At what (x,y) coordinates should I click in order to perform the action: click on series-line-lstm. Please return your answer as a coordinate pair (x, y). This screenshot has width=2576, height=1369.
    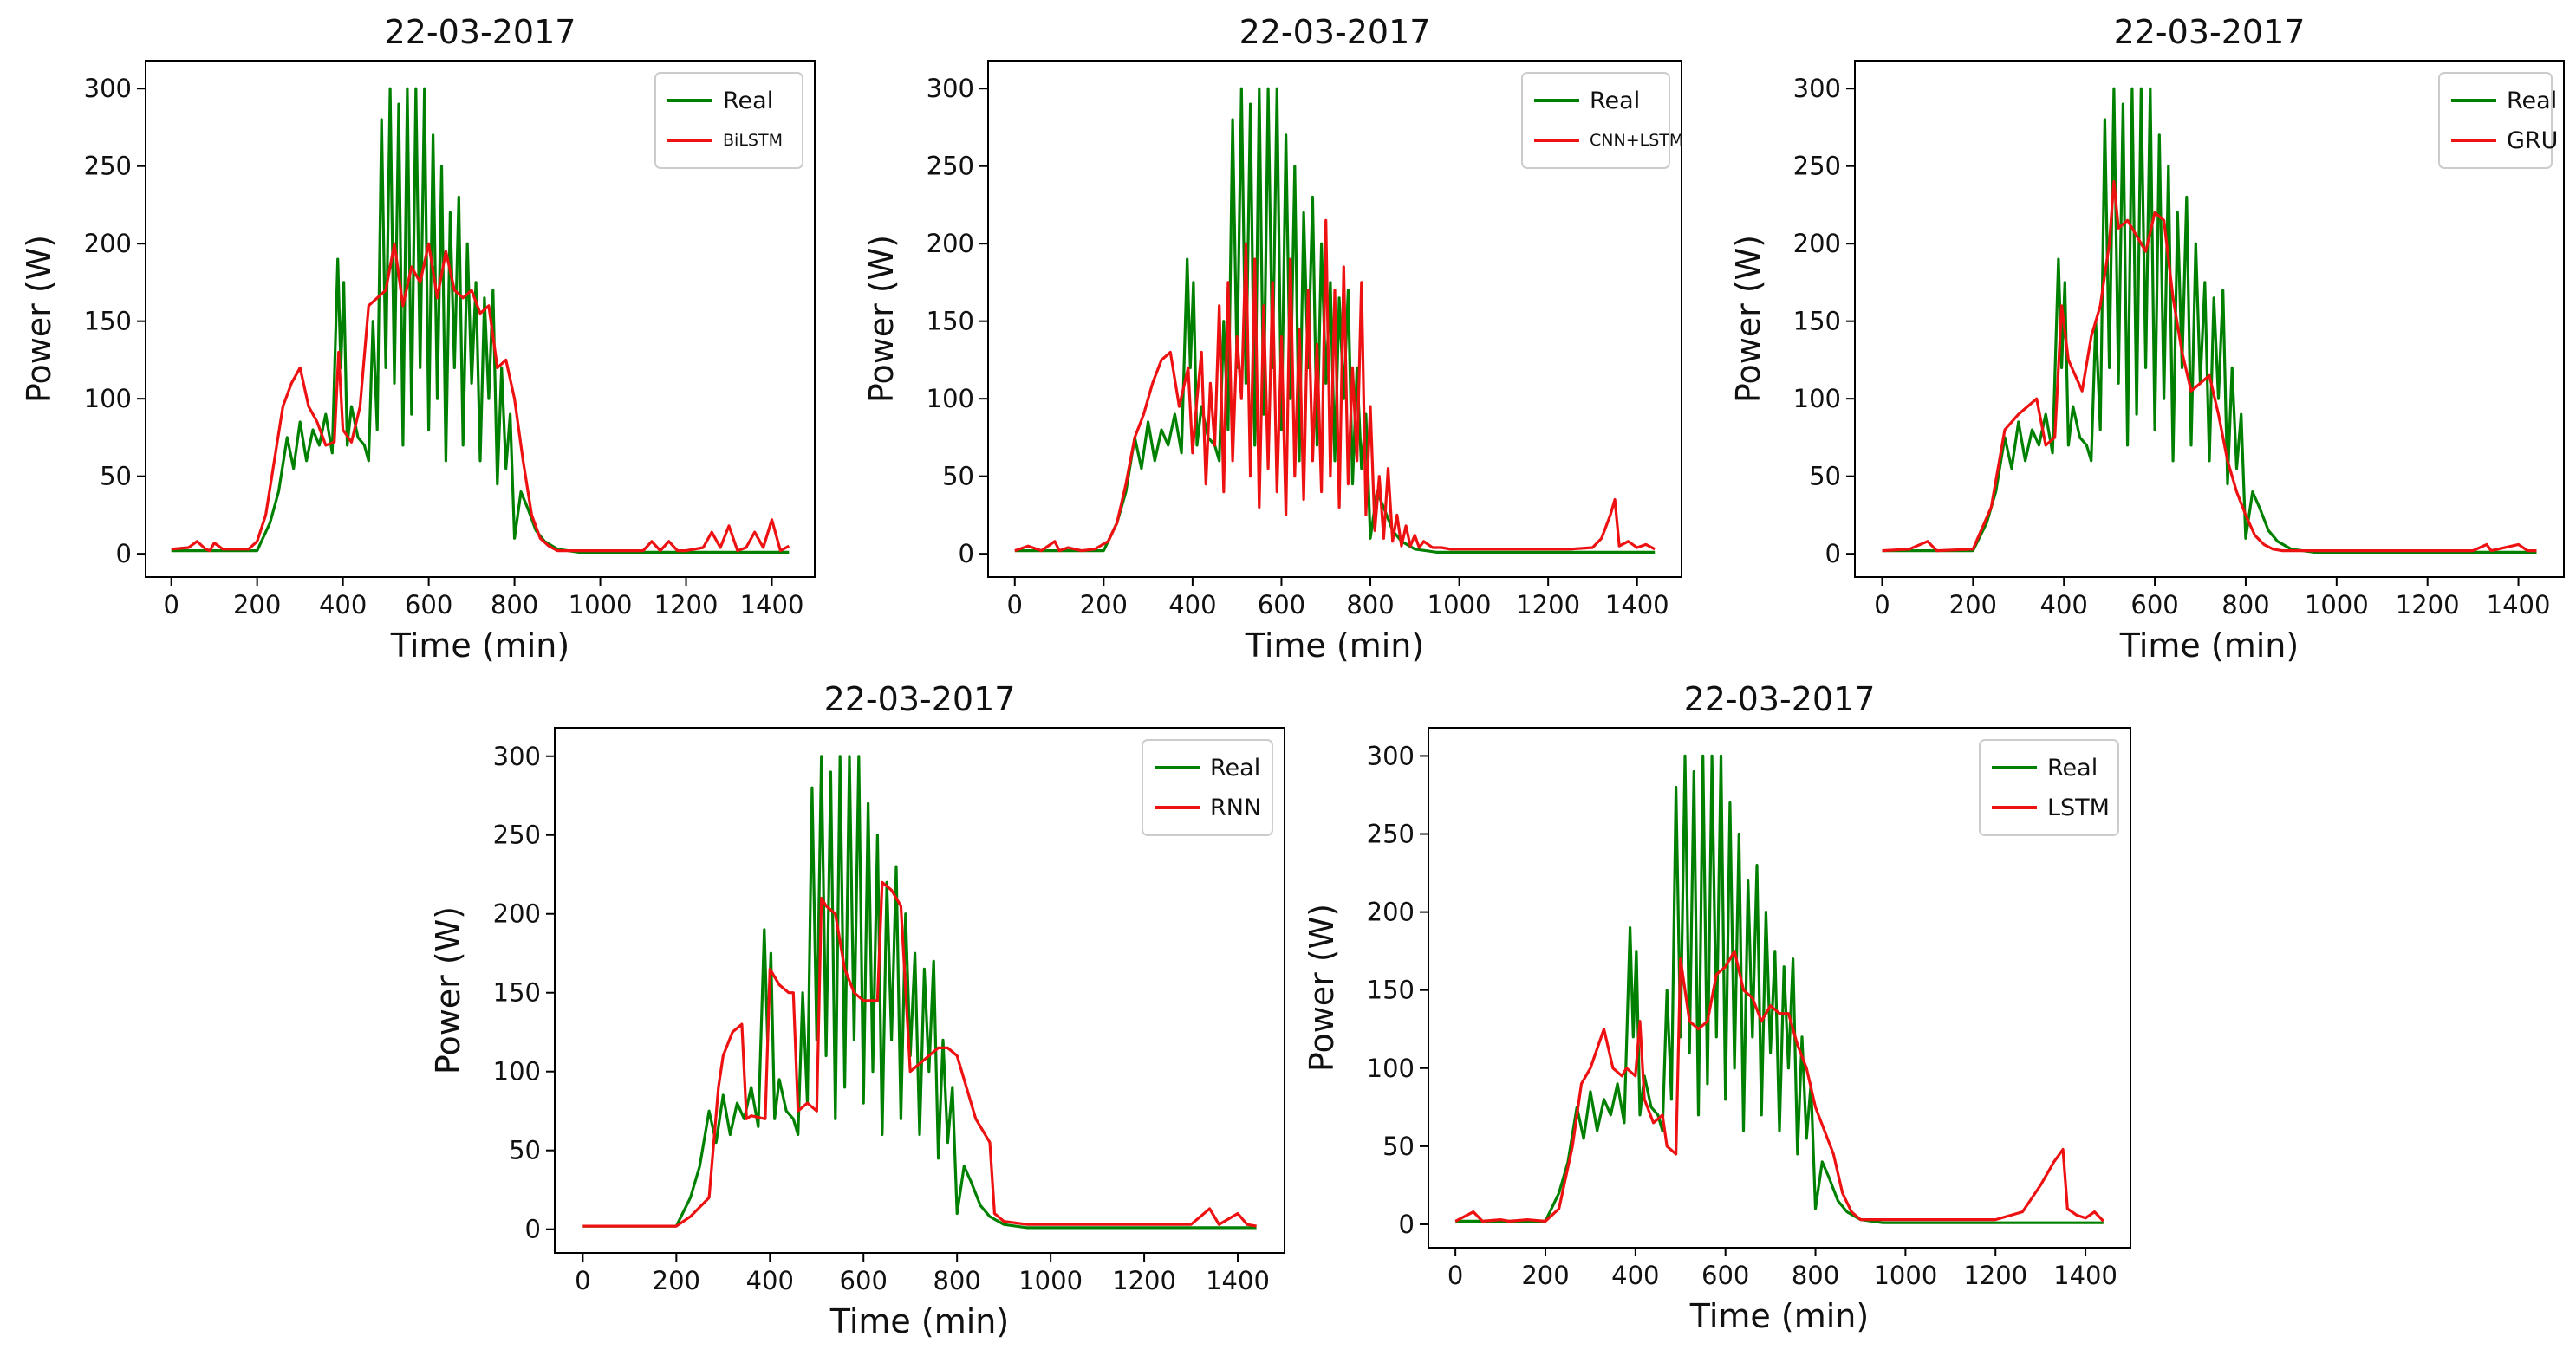
    Looking at the image, I should click on (1779, 1086).